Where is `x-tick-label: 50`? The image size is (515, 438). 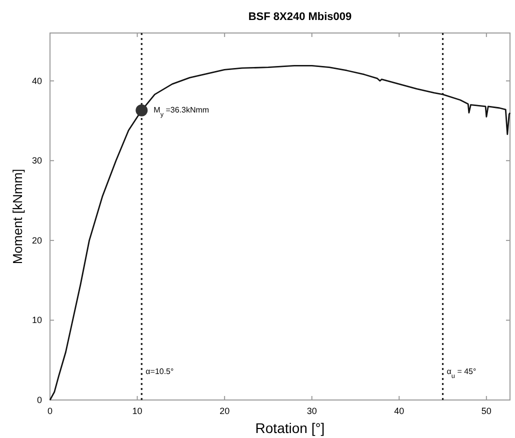
x-tick-label: 50 is located at coordinates (486, 411).